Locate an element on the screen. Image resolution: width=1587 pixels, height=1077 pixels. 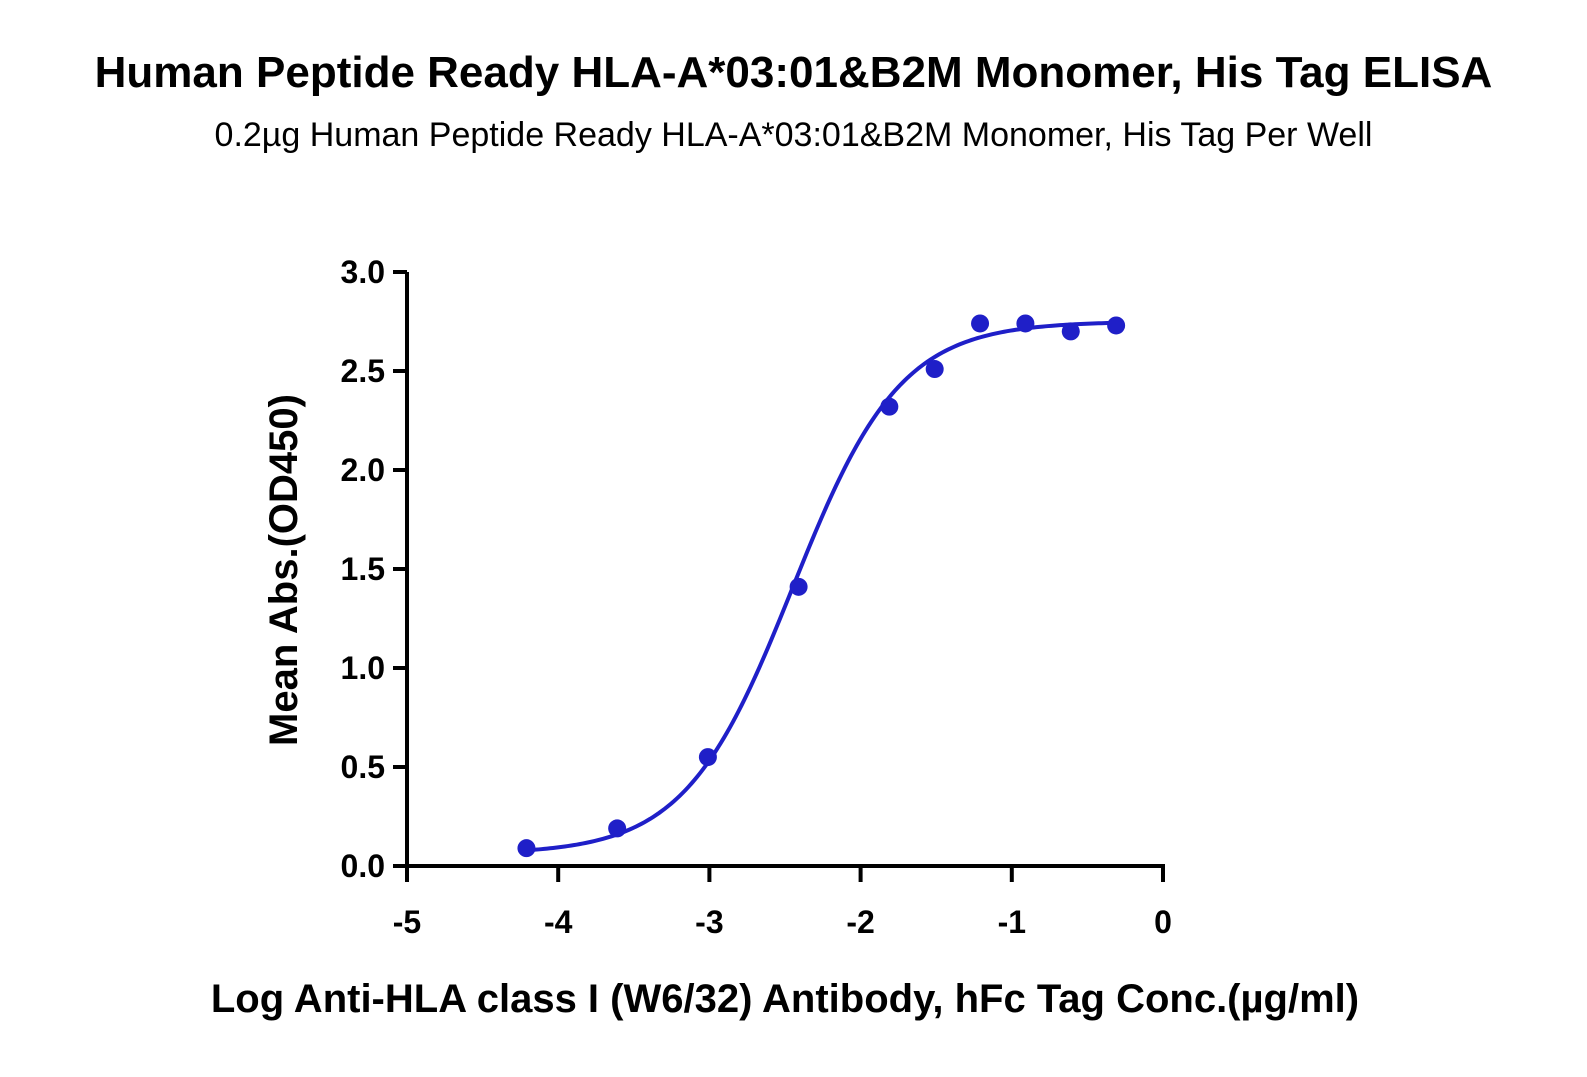
y-axis-title: Mean Abs.(OD450) is located at coordinates (284, 570).